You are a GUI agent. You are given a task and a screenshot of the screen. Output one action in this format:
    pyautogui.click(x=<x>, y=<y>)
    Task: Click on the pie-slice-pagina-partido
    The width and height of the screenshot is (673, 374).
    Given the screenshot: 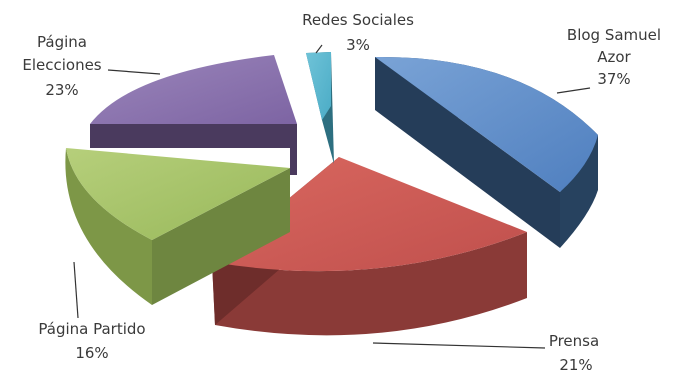 What is the action you would take?
    pyautogui.click(x=177, y=226)
    